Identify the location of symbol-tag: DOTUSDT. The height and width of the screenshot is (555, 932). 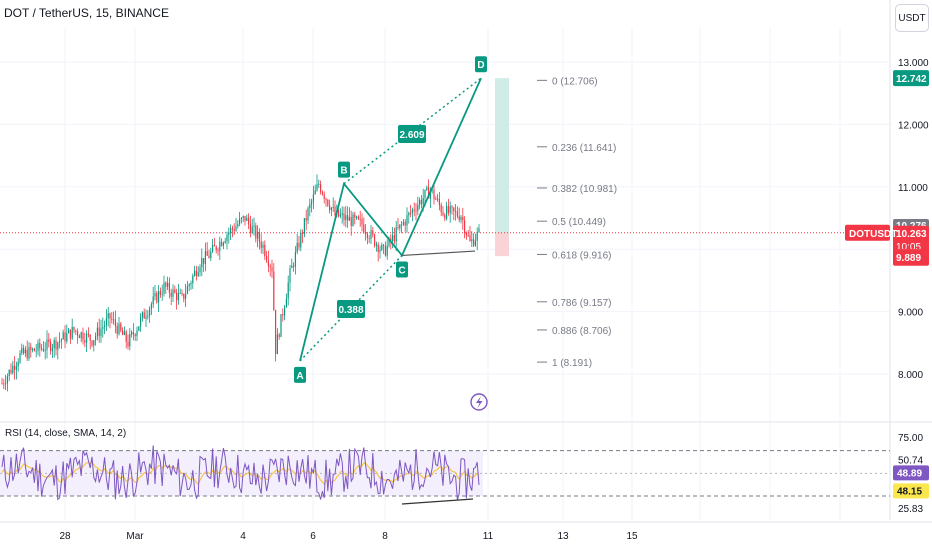
(873, 234).